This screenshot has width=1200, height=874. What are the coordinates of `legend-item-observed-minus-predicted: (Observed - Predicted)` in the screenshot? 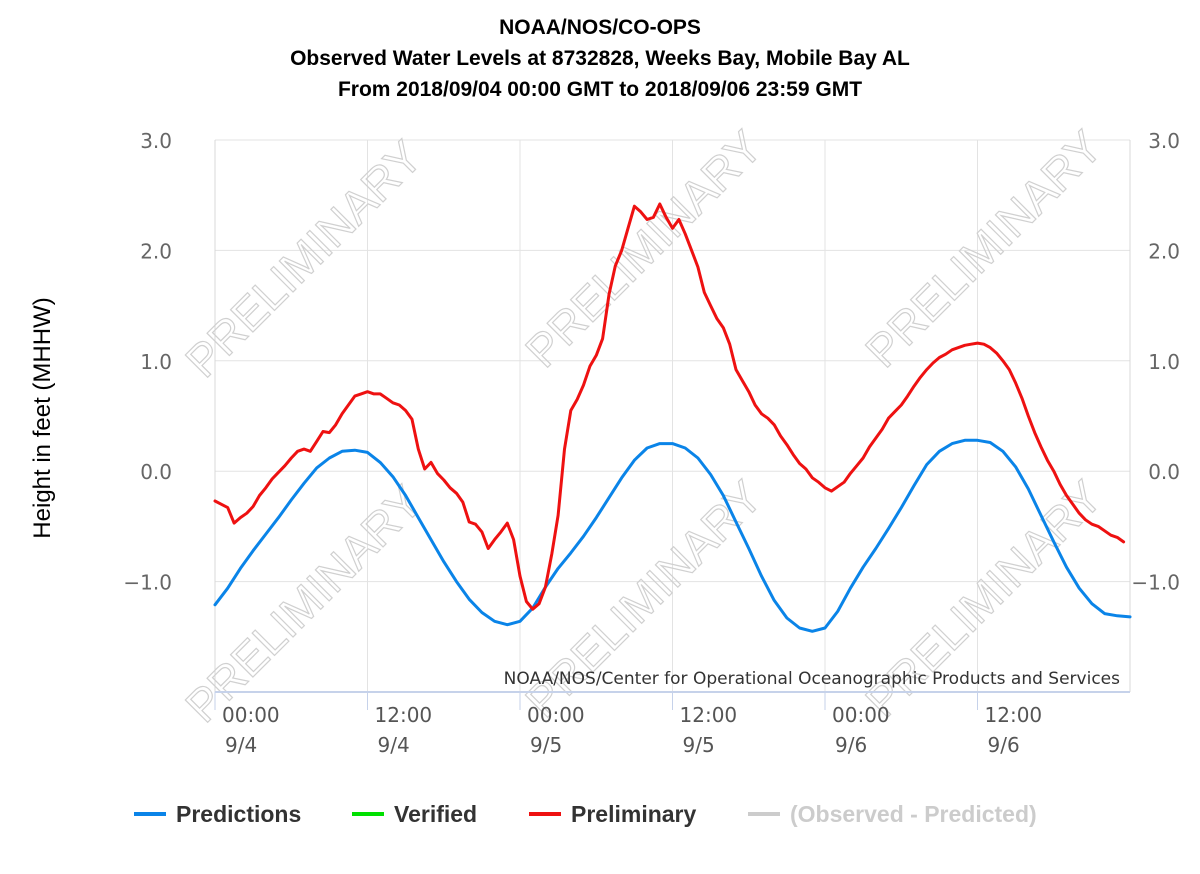 It's located at (892, 814).